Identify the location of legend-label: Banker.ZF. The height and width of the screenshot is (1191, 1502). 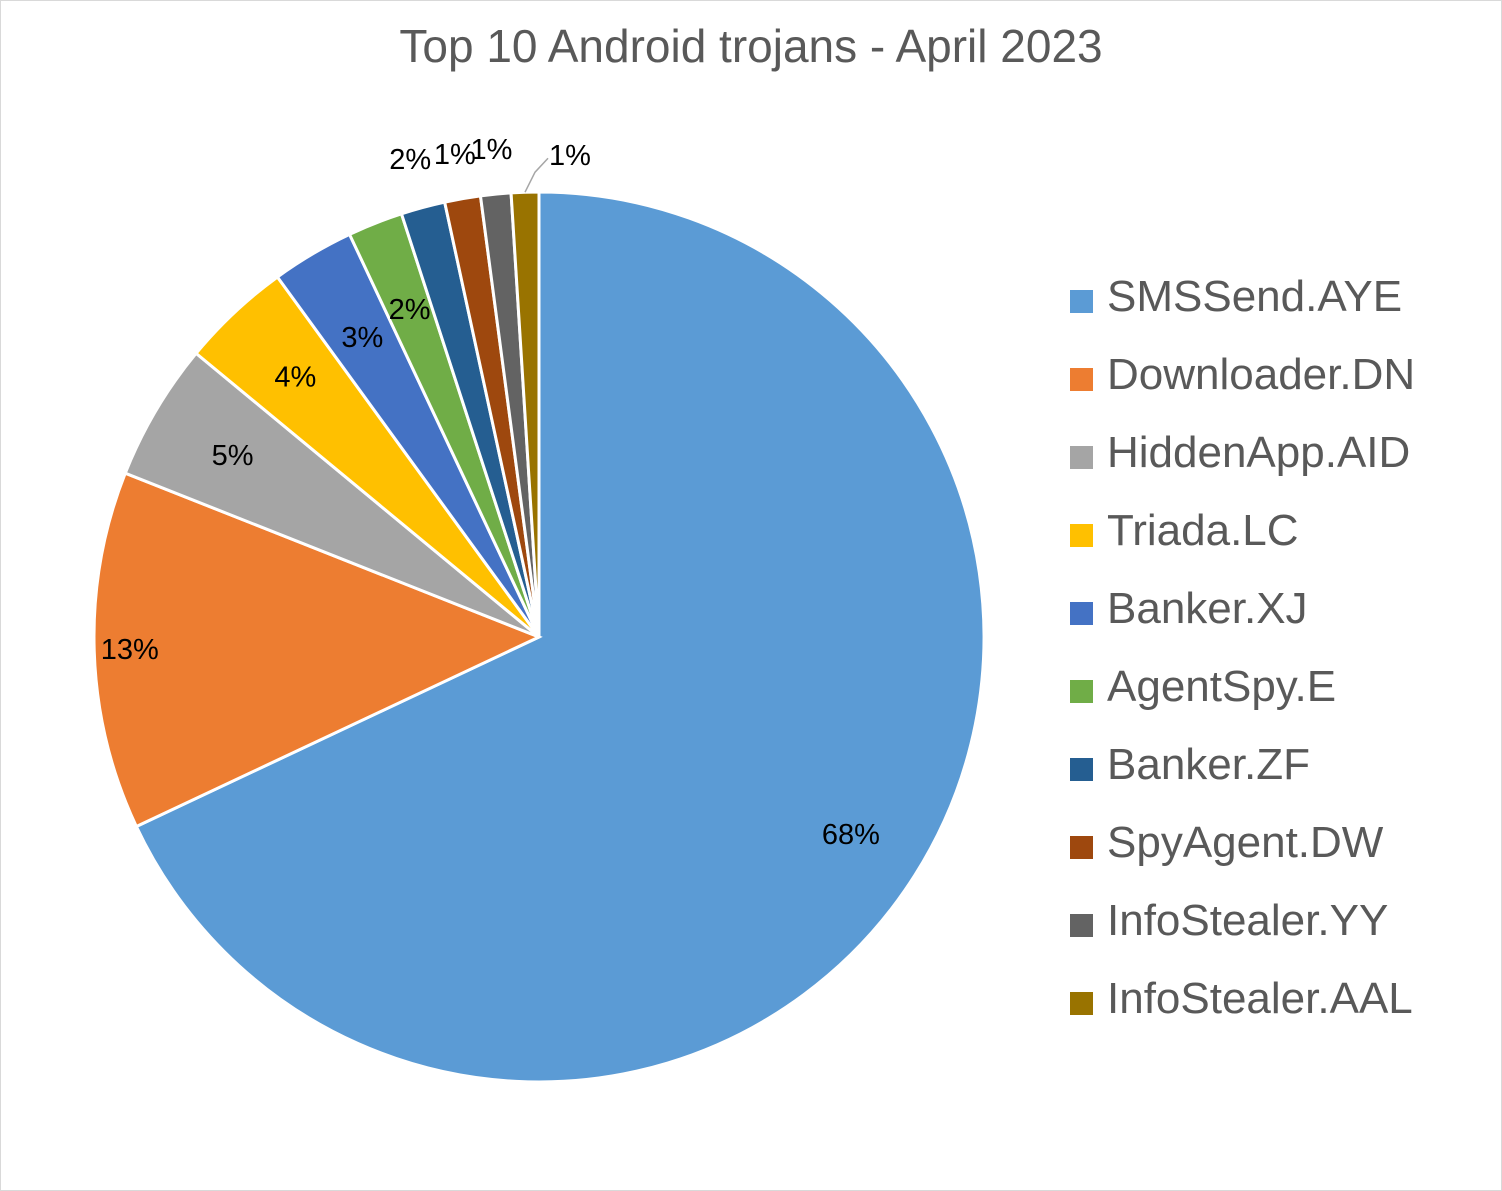
(1208, 764).